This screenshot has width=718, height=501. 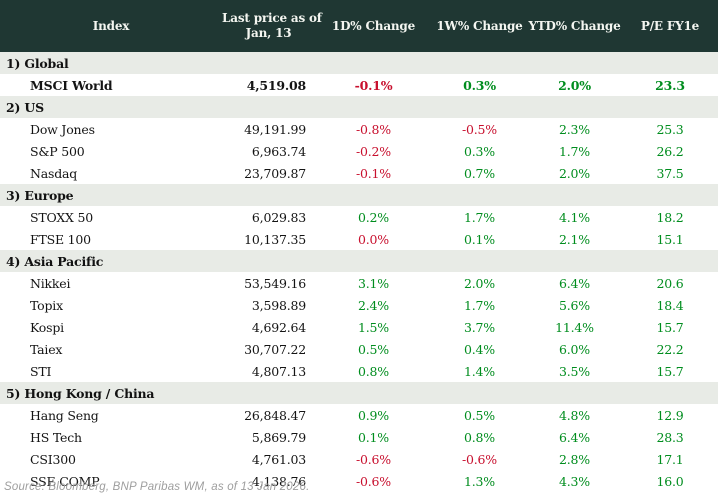 I want to click on pe-fy1e: 16.0, so click(x=670, y=481).